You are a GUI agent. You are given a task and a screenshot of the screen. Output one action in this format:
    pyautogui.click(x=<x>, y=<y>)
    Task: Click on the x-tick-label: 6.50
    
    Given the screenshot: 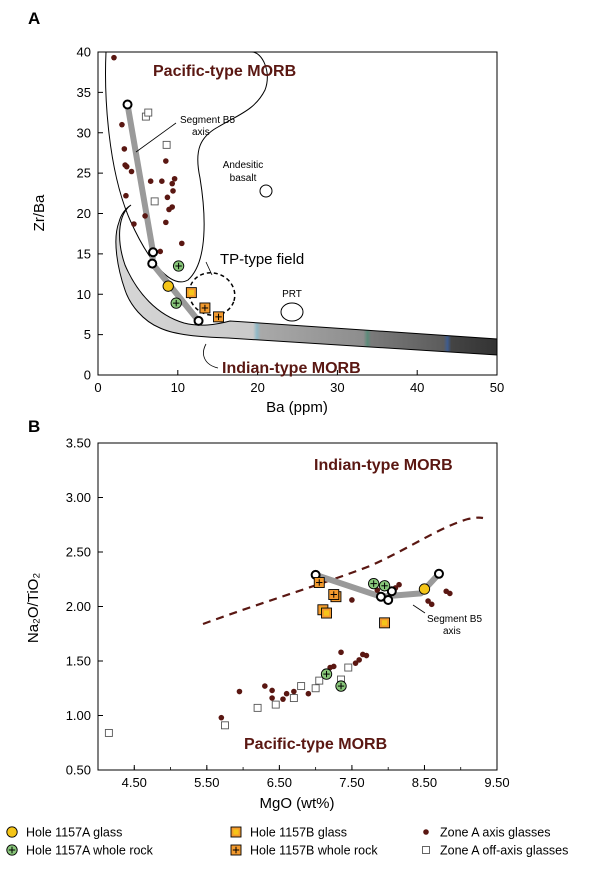 What is the action you would take?
    pyautogui.click(x=279, y=782)
    